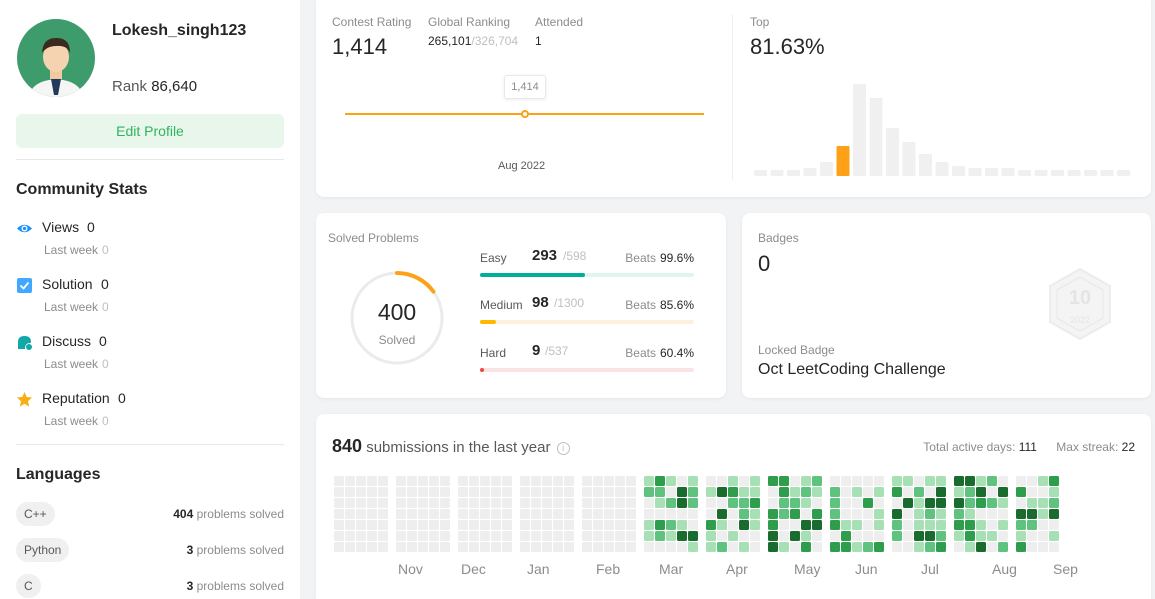 Image resolution: width=1155 pixels, height=599 pixels. I want to click on contest-rating-point, so click(525, 114).